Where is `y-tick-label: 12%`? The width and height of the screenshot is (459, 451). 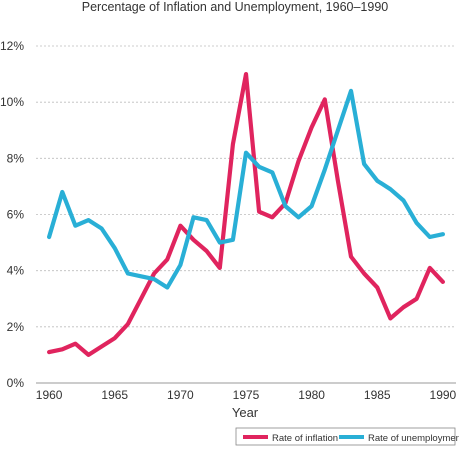
y-tick-label: 12% is located at coordinates (12, 46).